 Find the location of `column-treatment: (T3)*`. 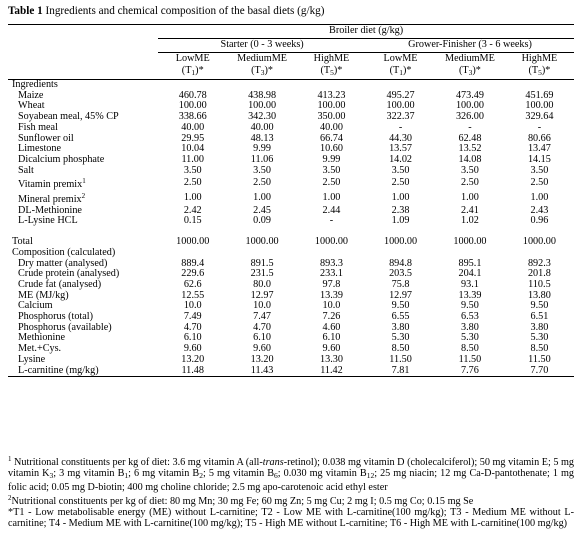

column-treatment: (T3)* is located at coordinates (262, 72).